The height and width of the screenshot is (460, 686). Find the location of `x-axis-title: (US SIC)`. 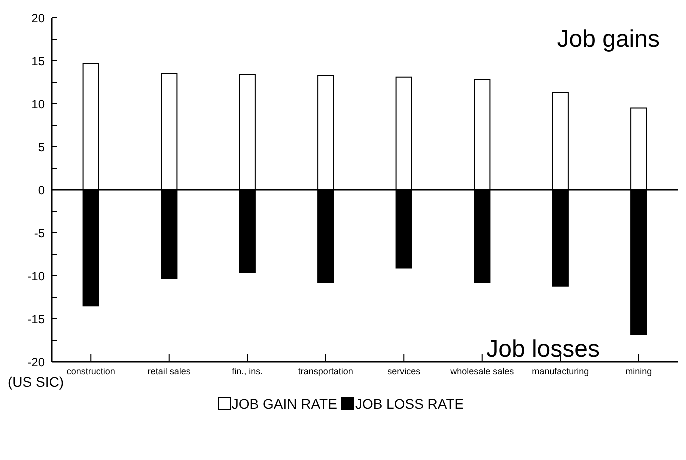

x-axis-title: (US SIC) is located at coordinates (36, 382).